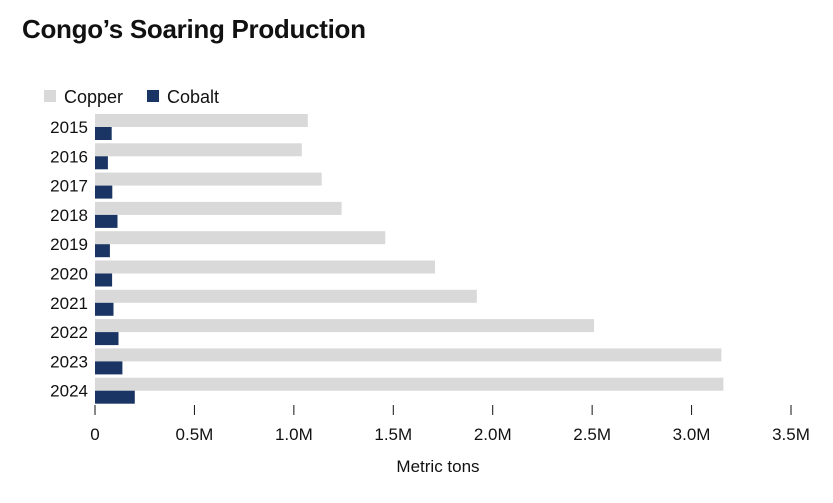  Describe the element at coordinates (69, 215) in the screenshot. I see `category-label-2018: 2018` at that location.